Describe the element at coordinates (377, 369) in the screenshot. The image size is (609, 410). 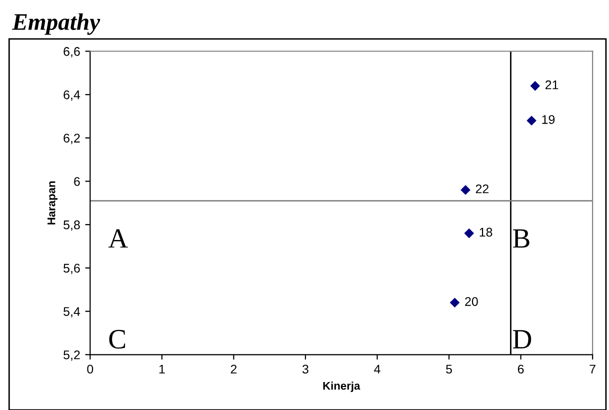
I see `x-tick-label: 4` at that location.